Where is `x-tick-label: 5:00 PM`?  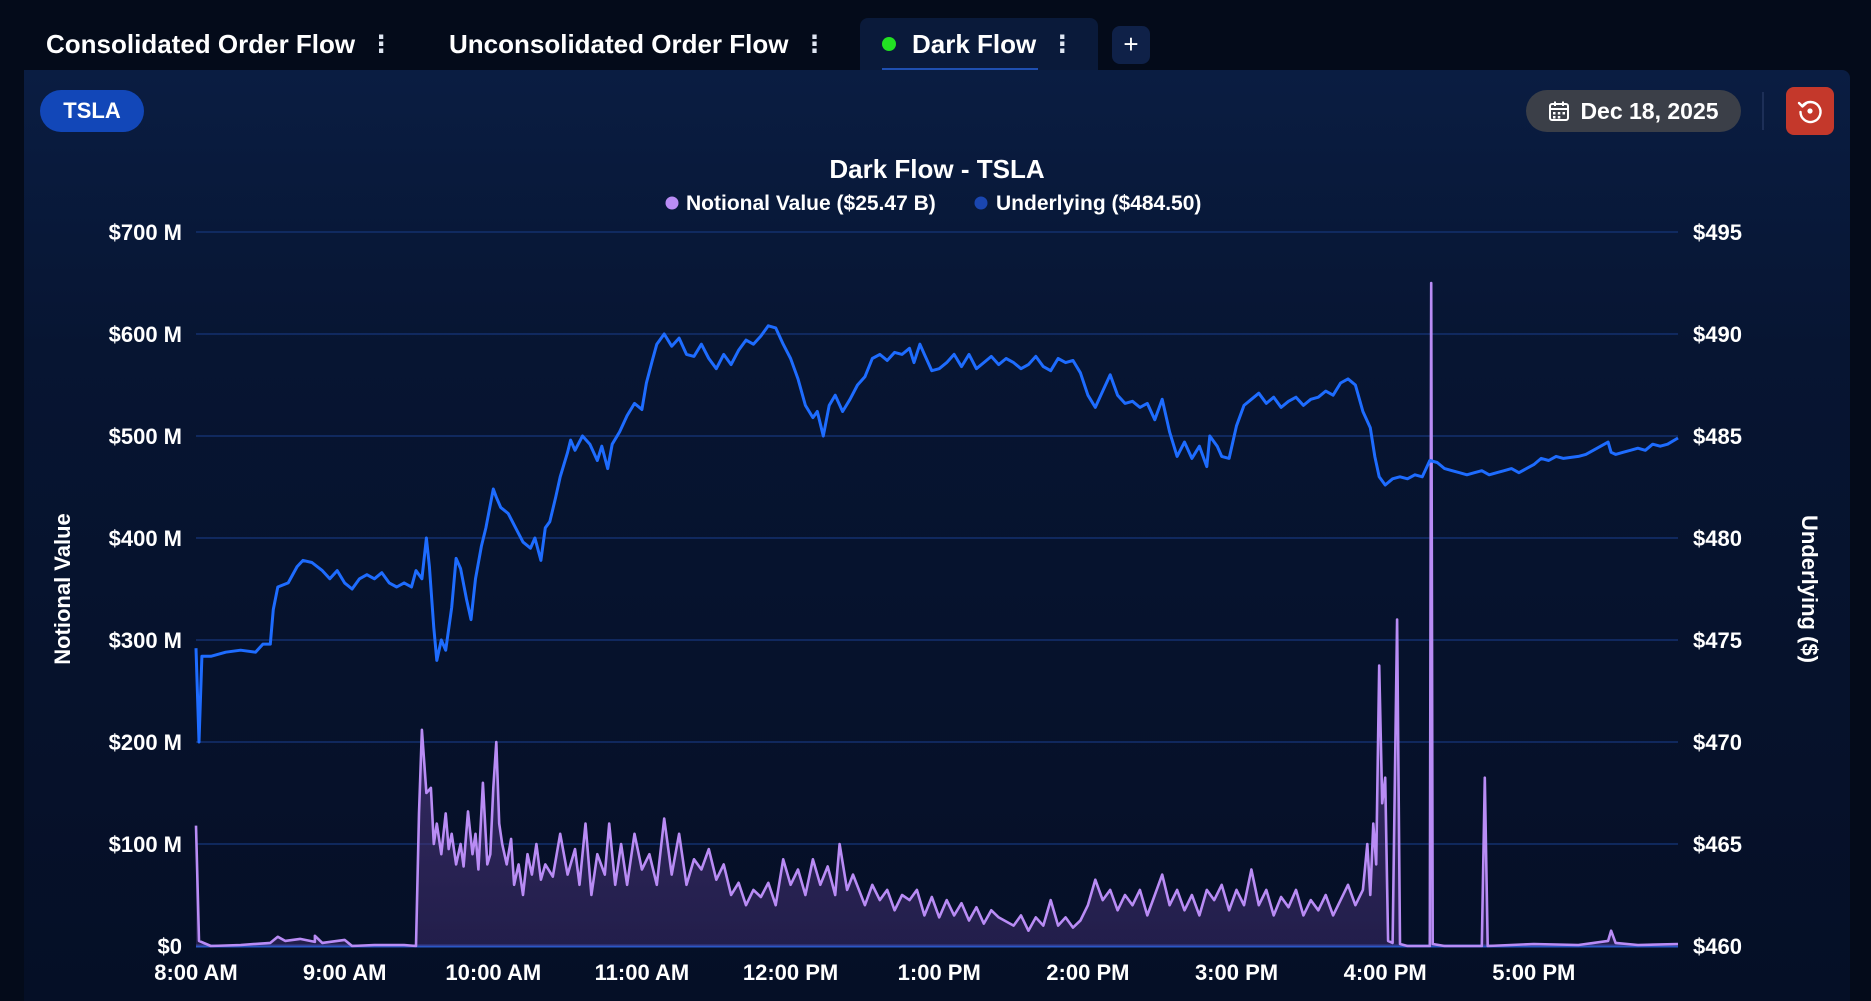
x-tick-label: 5:00 PM is located at coordinates (1533, 972).